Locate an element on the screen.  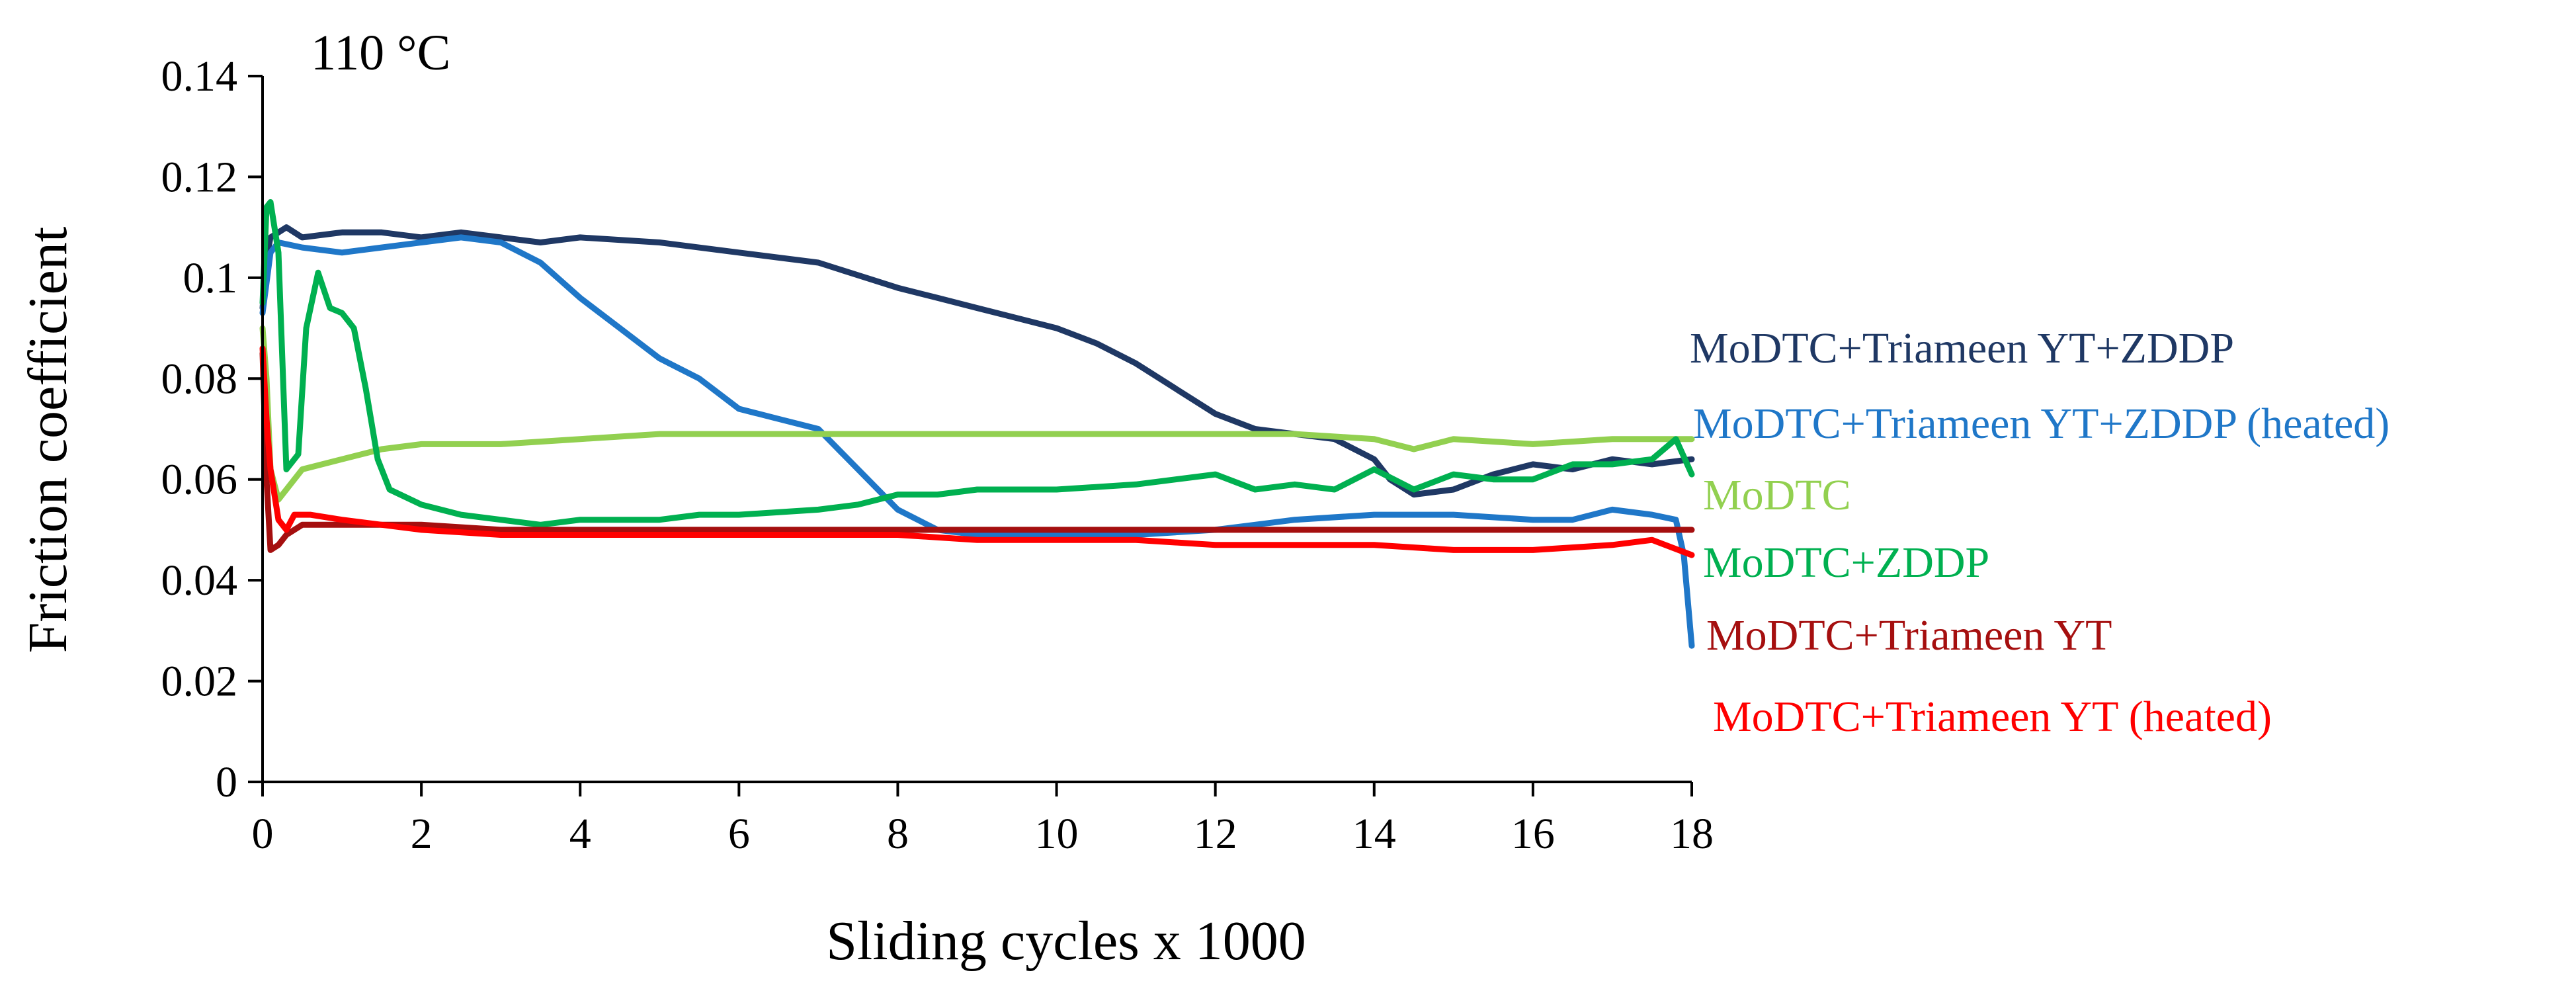
legend-entry-4: MoDTC+ZDDP is located at coordinates (1846, 563).